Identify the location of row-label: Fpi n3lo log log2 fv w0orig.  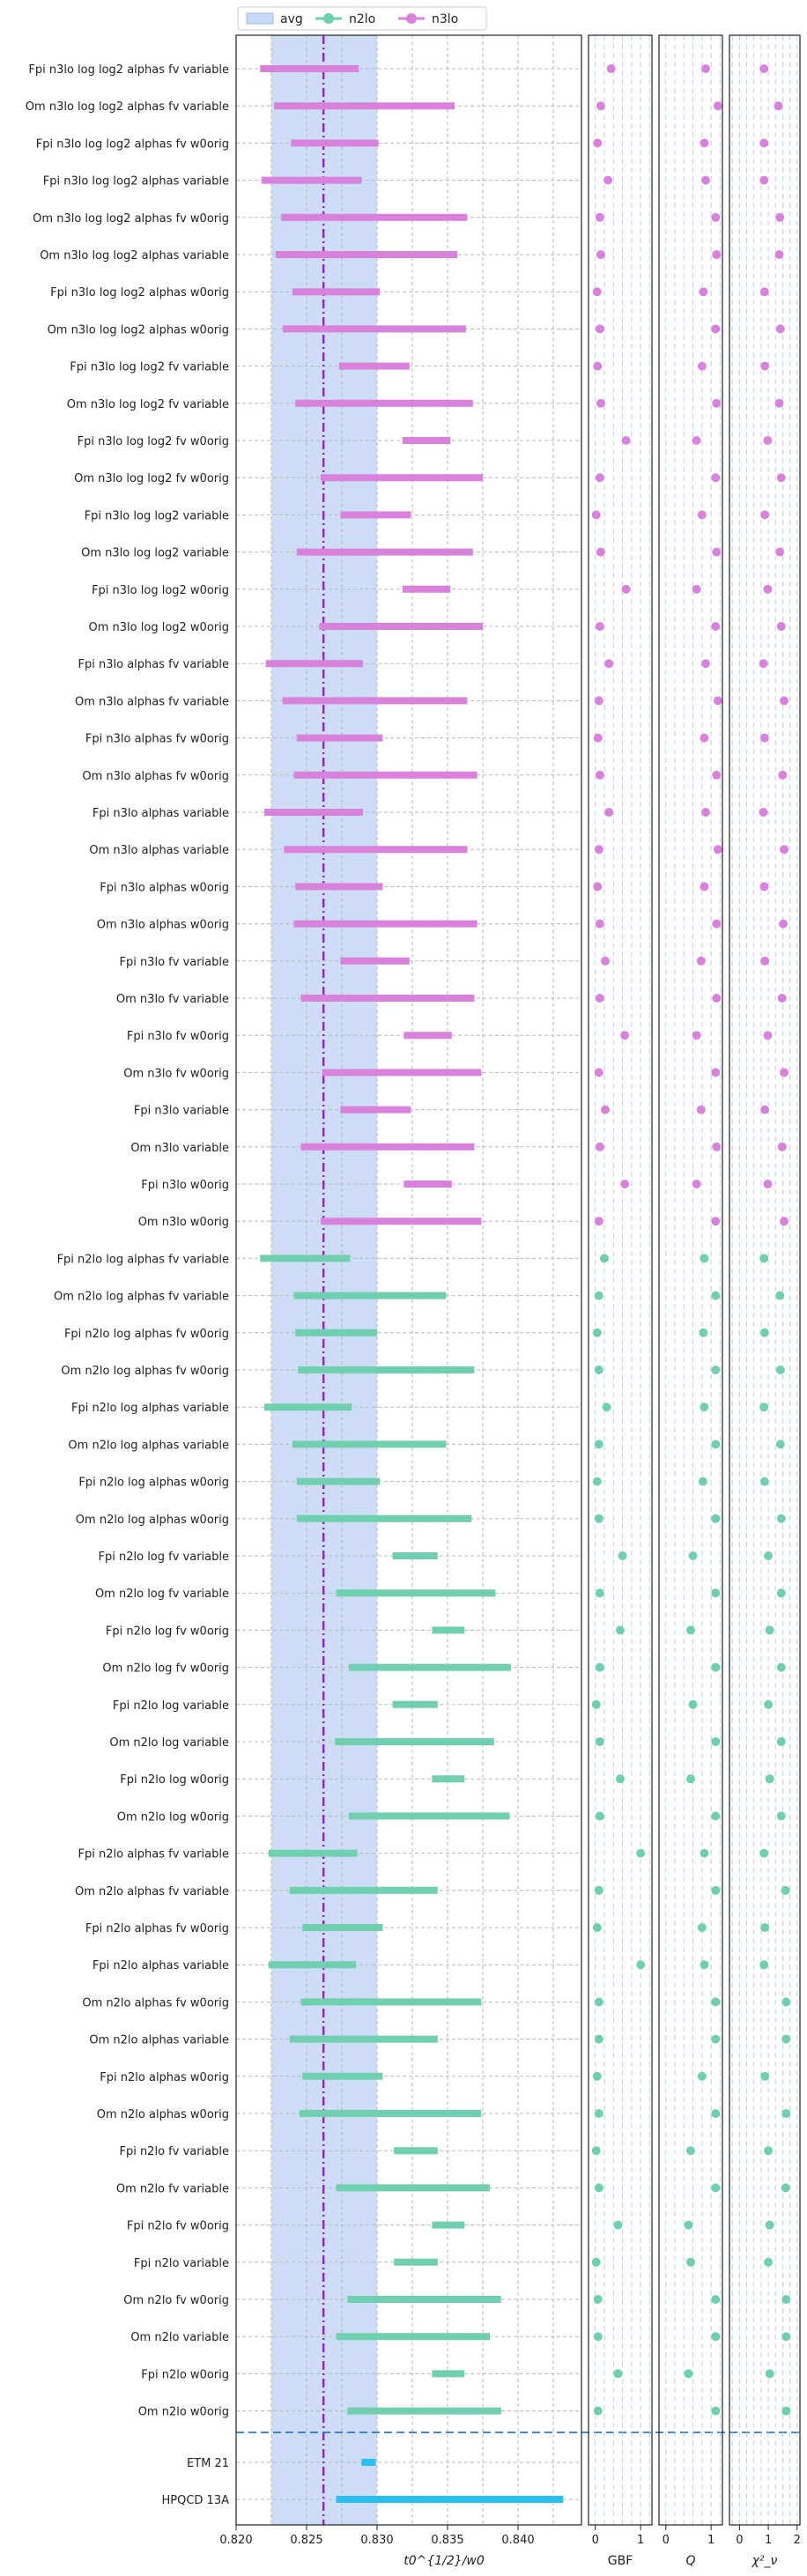
(153, 442).